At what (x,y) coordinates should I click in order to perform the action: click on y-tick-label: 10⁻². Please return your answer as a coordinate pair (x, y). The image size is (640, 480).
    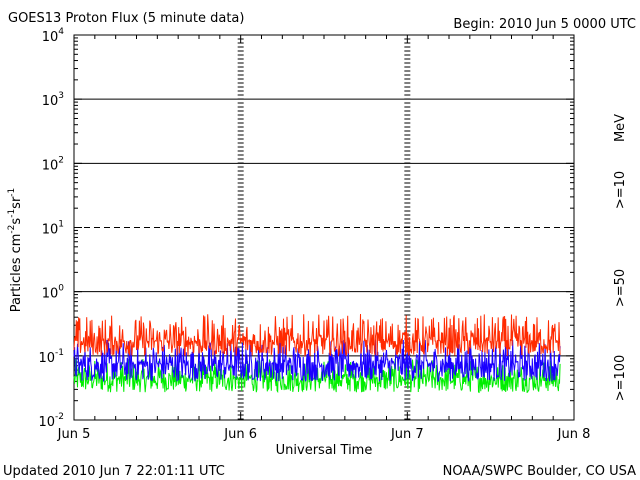
    Looking at the image, I should click on (51, 421).